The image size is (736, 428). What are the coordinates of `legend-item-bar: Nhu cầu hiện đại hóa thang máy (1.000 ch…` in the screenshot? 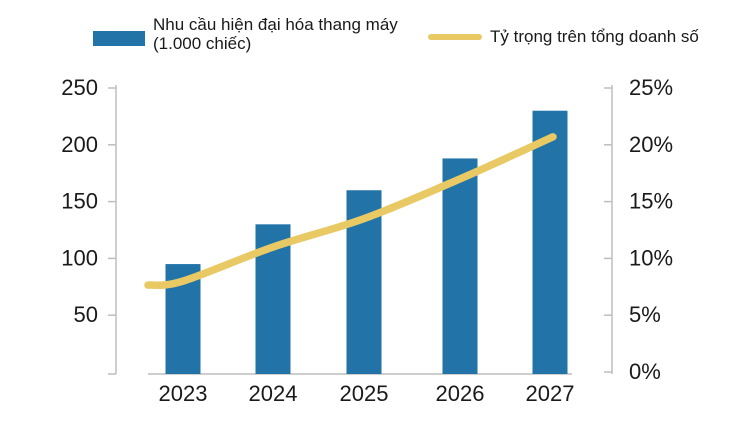 It's located at (245, 34).